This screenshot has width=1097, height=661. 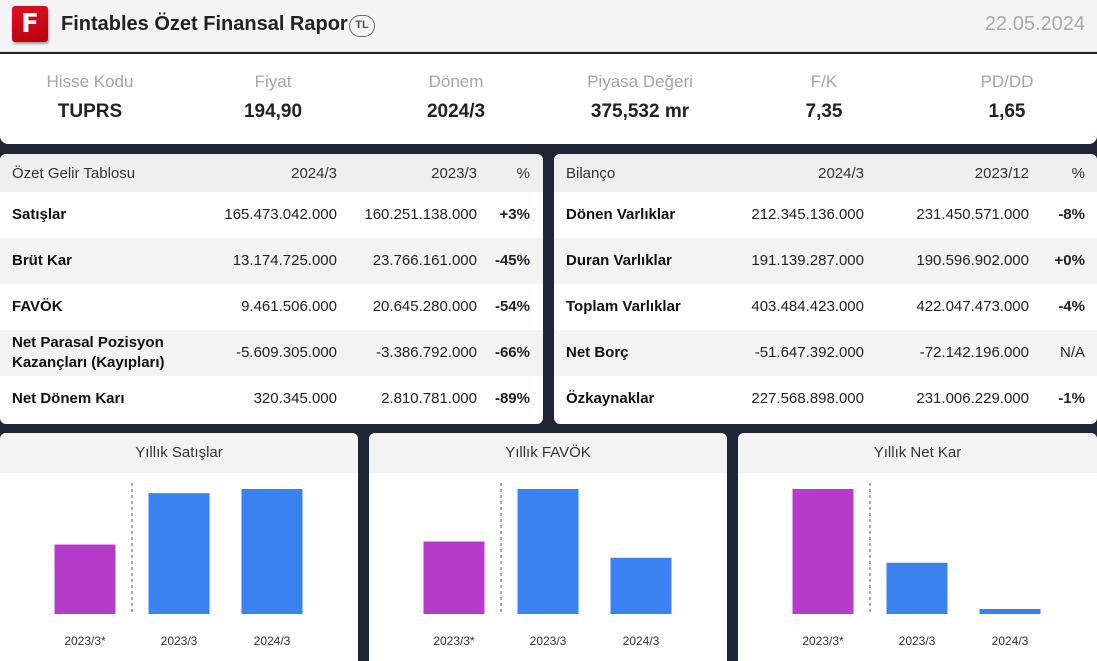 What do you see at coordinates (204, 24) in the screenshot?
I see `report-title: Fintables Özet Finansal Rapor` at bounding box center [204, 24].